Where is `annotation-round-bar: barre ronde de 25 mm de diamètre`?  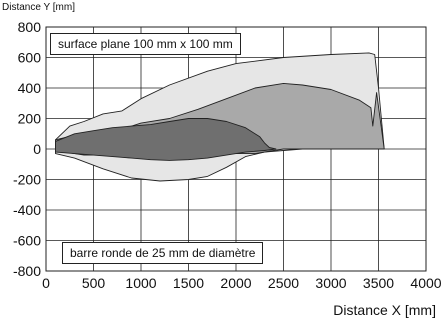 annotation-round-bar: barre ronde de 25 mm de diamètre is located at coordinates (163, 253).